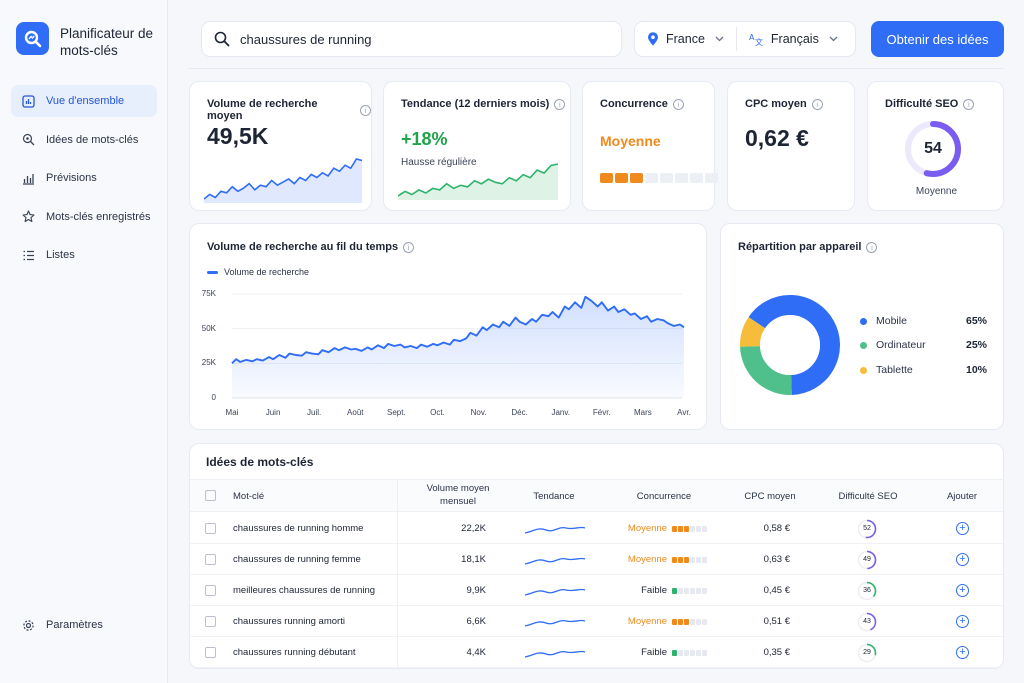 Image resolution: width=1024 pixels, height=683 pixels. Describe the element at coordinates (867, 528) in the screenshot. I see `seo-cell: 52` at that location.